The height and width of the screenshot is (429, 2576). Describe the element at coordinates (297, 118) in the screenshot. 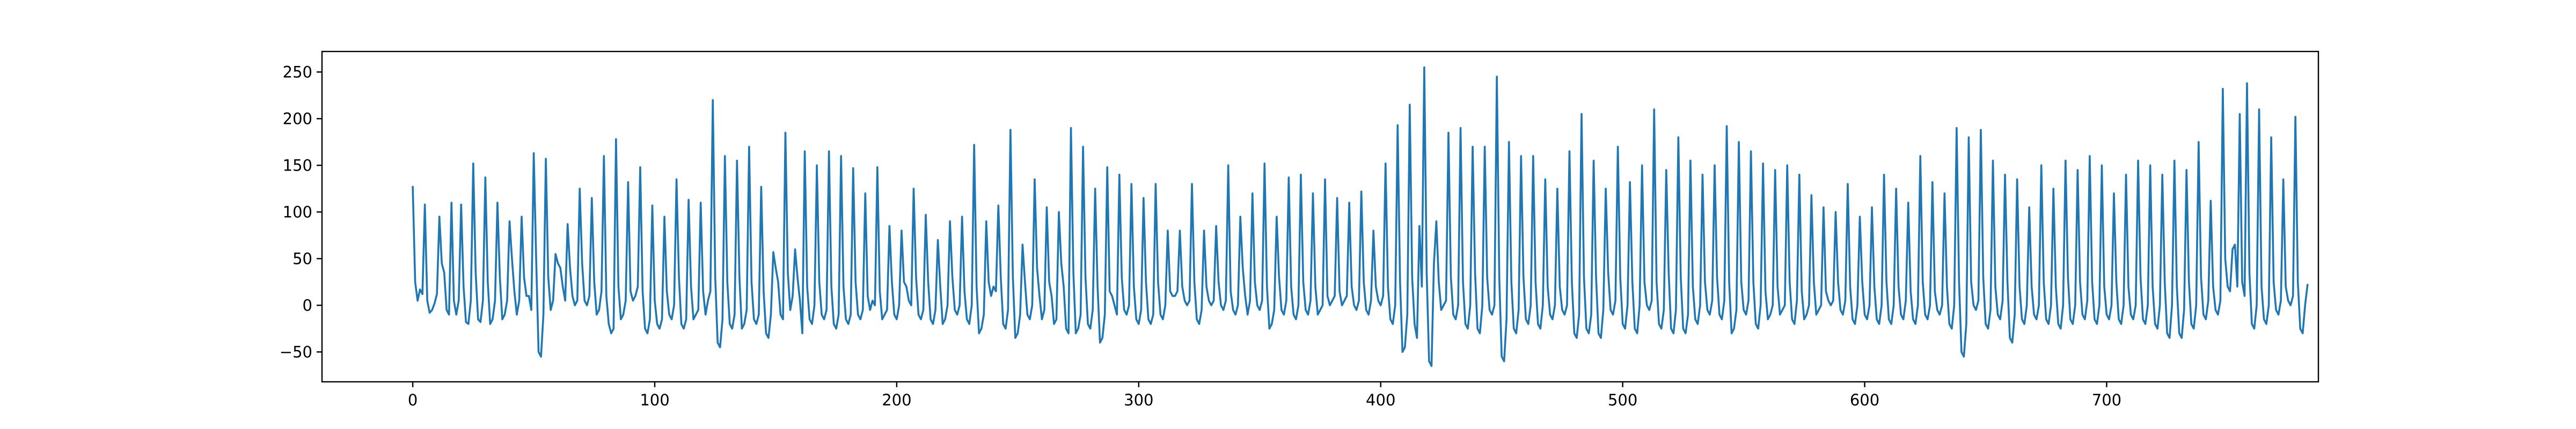

I see `y-tick-label: 200` at that location.